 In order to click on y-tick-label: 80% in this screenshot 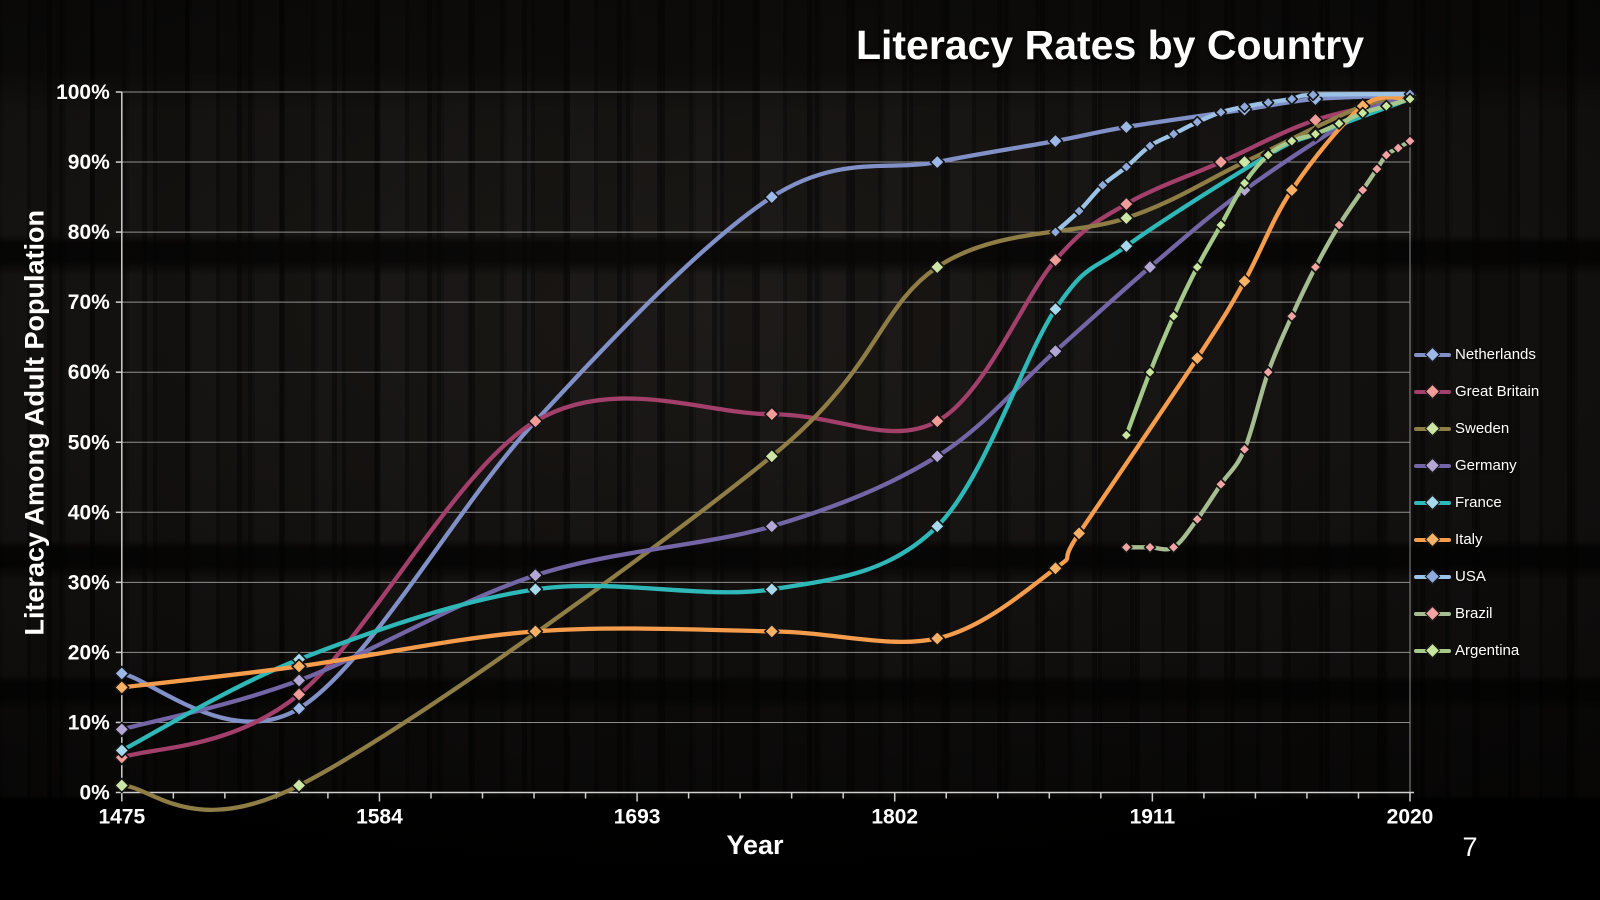, I will do `click(89, 232)`.